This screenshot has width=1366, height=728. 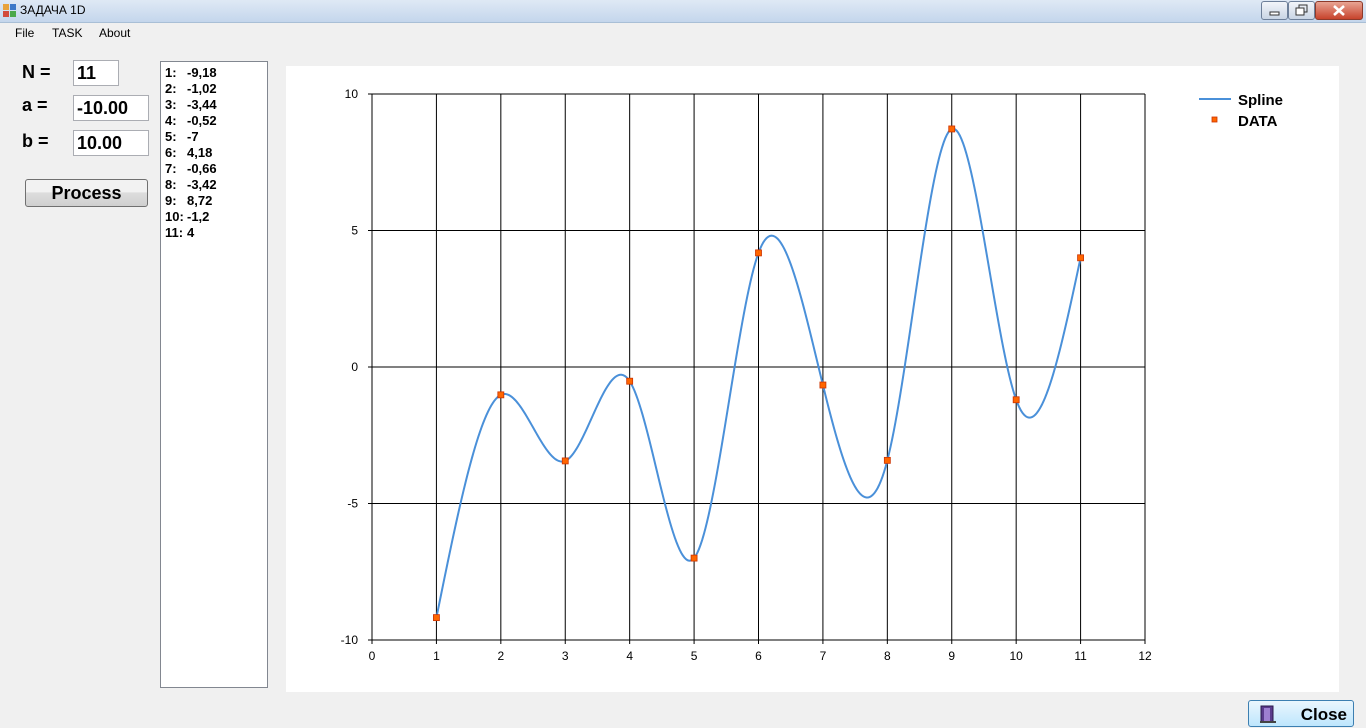 What do you see at coordinates (193, 136) in the screenshot?
I see `list-item-value: -7` at bounding box center [193, 136].